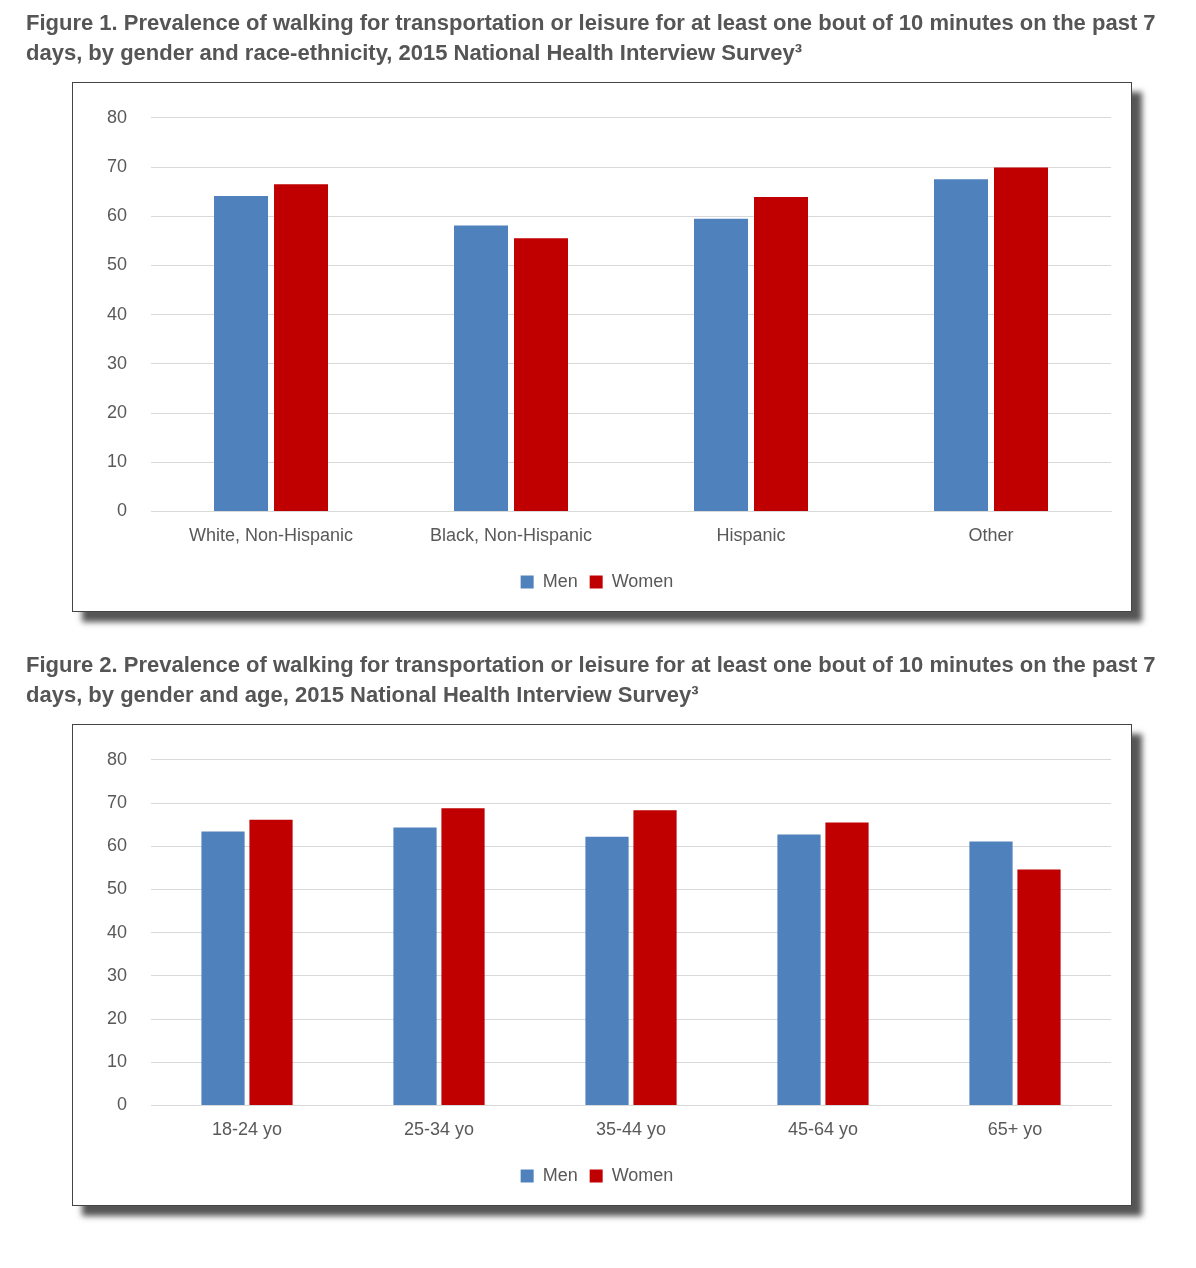 The image size is (1196, 1268). Describe the element at coordinates (823, 1129) in the screenshot. I see `x-tick-label: 45-64 yo` at that location.